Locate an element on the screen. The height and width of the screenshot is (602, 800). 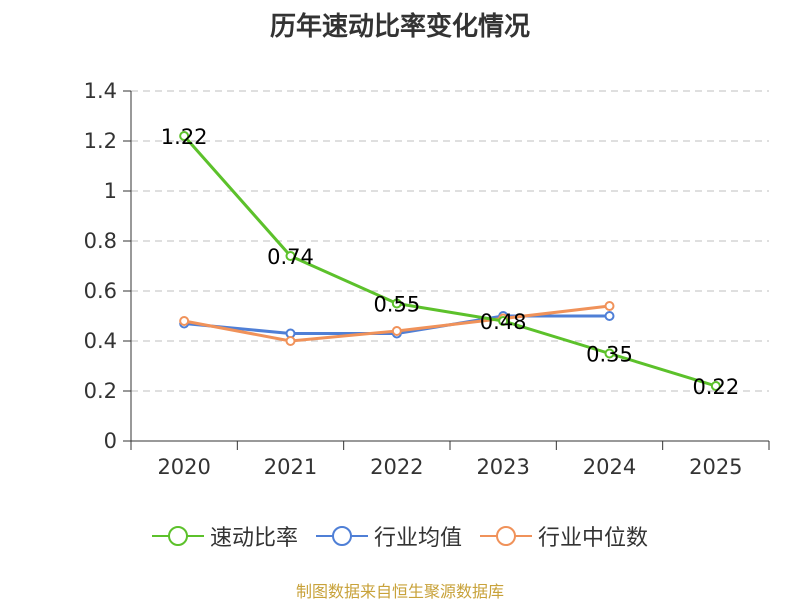
x-tick-label: 2020 is located at coordinates (183, 467).